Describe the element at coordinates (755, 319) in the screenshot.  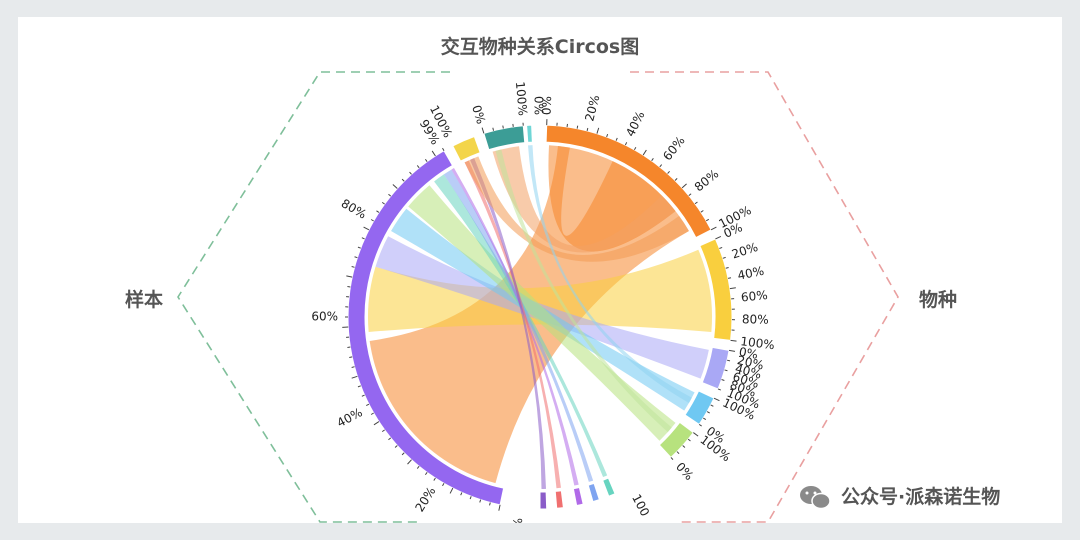
I see `yellow-tick-label-4: 80%` at that location.